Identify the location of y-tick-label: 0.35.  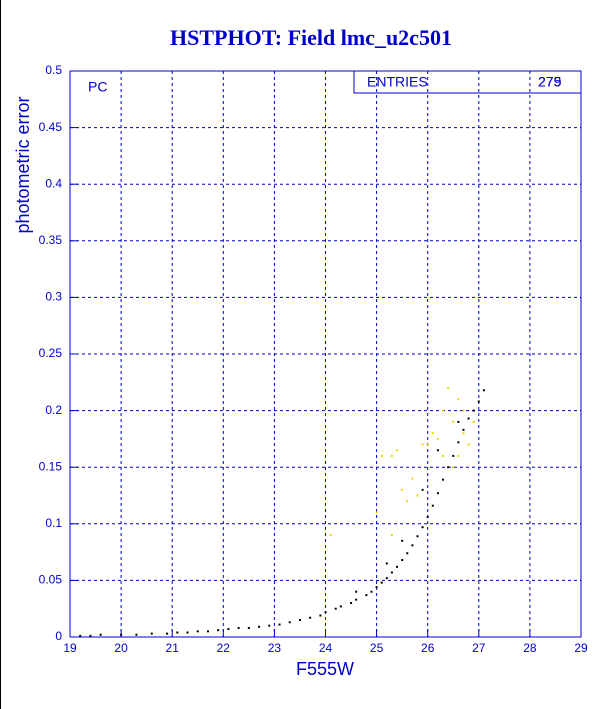
(51, 240).